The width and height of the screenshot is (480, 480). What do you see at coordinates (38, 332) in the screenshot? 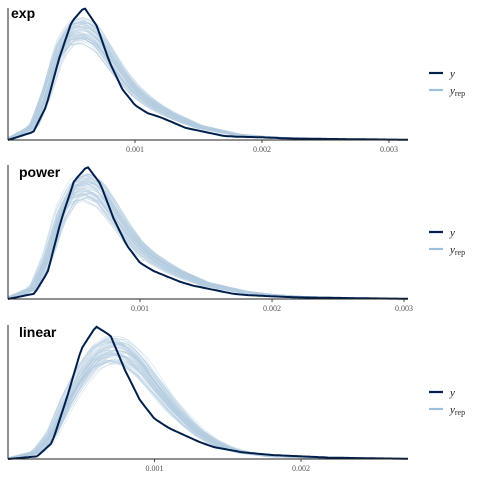
I see `panel-title-linear: linear` at bounding box center [38, 332].